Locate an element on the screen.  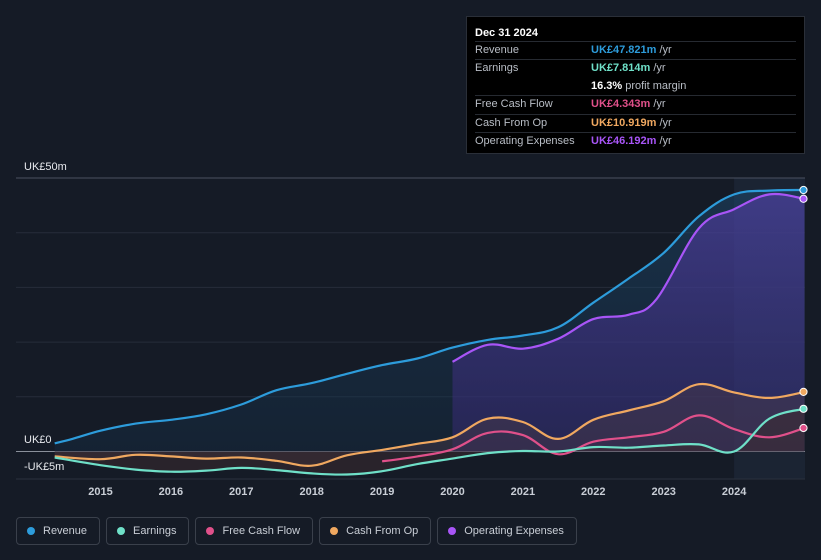
legend-label: Revenue is located at coordinates (65, 531).